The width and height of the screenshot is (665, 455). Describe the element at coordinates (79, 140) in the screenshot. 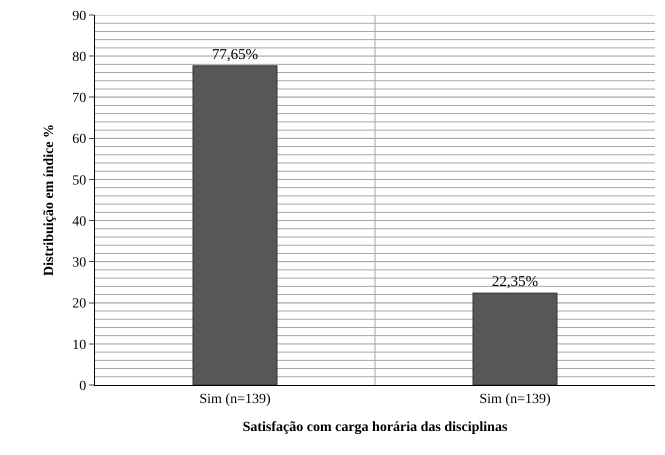

I see `y-tick-label: 60` at that location.